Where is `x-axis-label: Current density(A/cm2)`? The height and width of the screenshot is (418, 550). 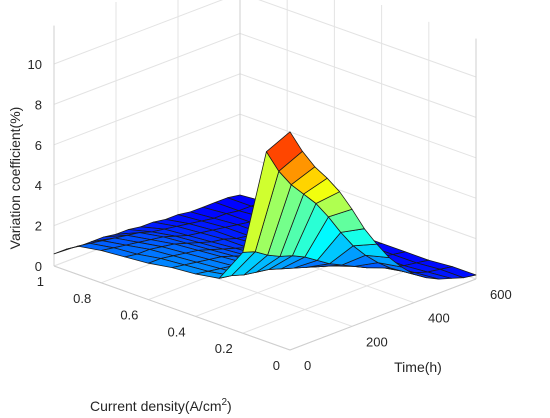
x-axis-label: Current density(A/cm2) is located at coordinates (161, 405).